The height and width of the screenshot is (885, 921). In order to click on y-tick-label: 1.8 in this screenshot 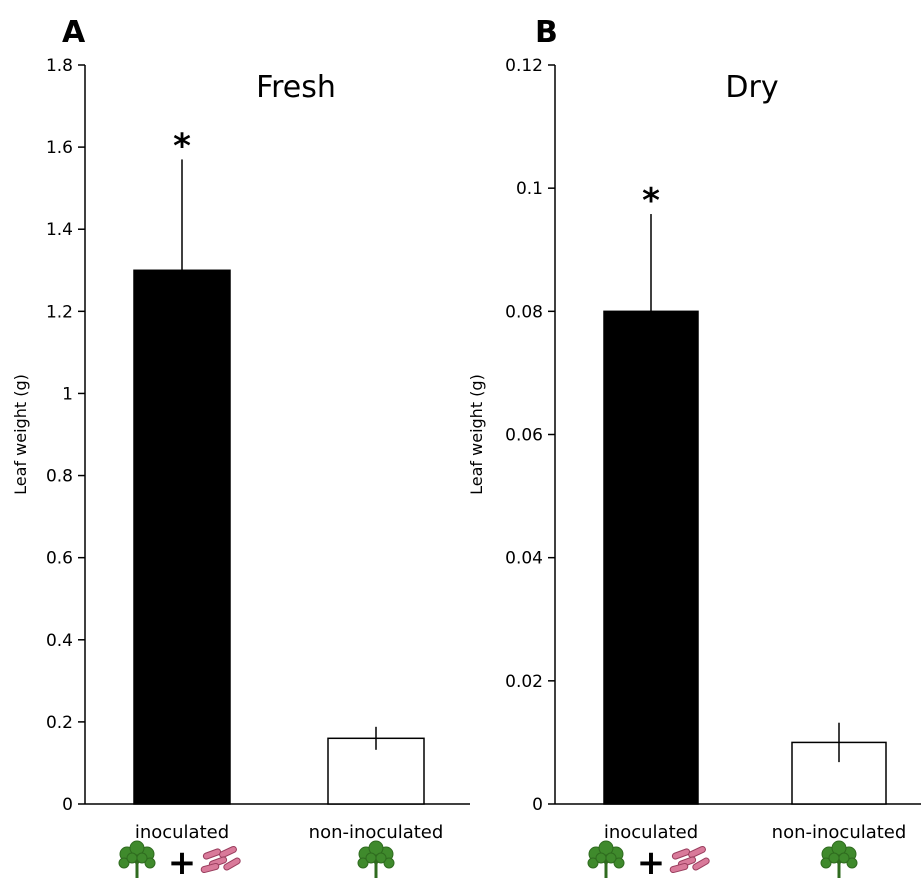, I will do `click(59, 66)`.